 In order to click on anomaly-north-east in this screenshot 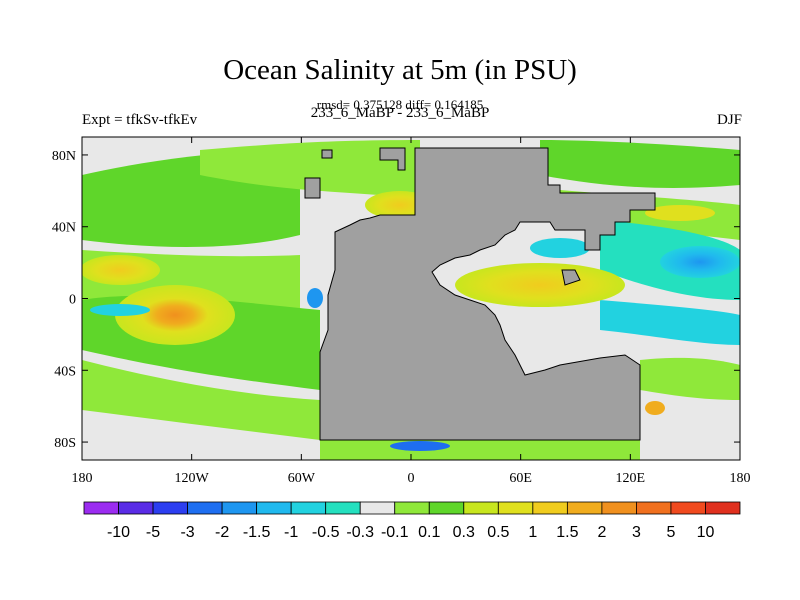, I will do `click(680, 213)`.